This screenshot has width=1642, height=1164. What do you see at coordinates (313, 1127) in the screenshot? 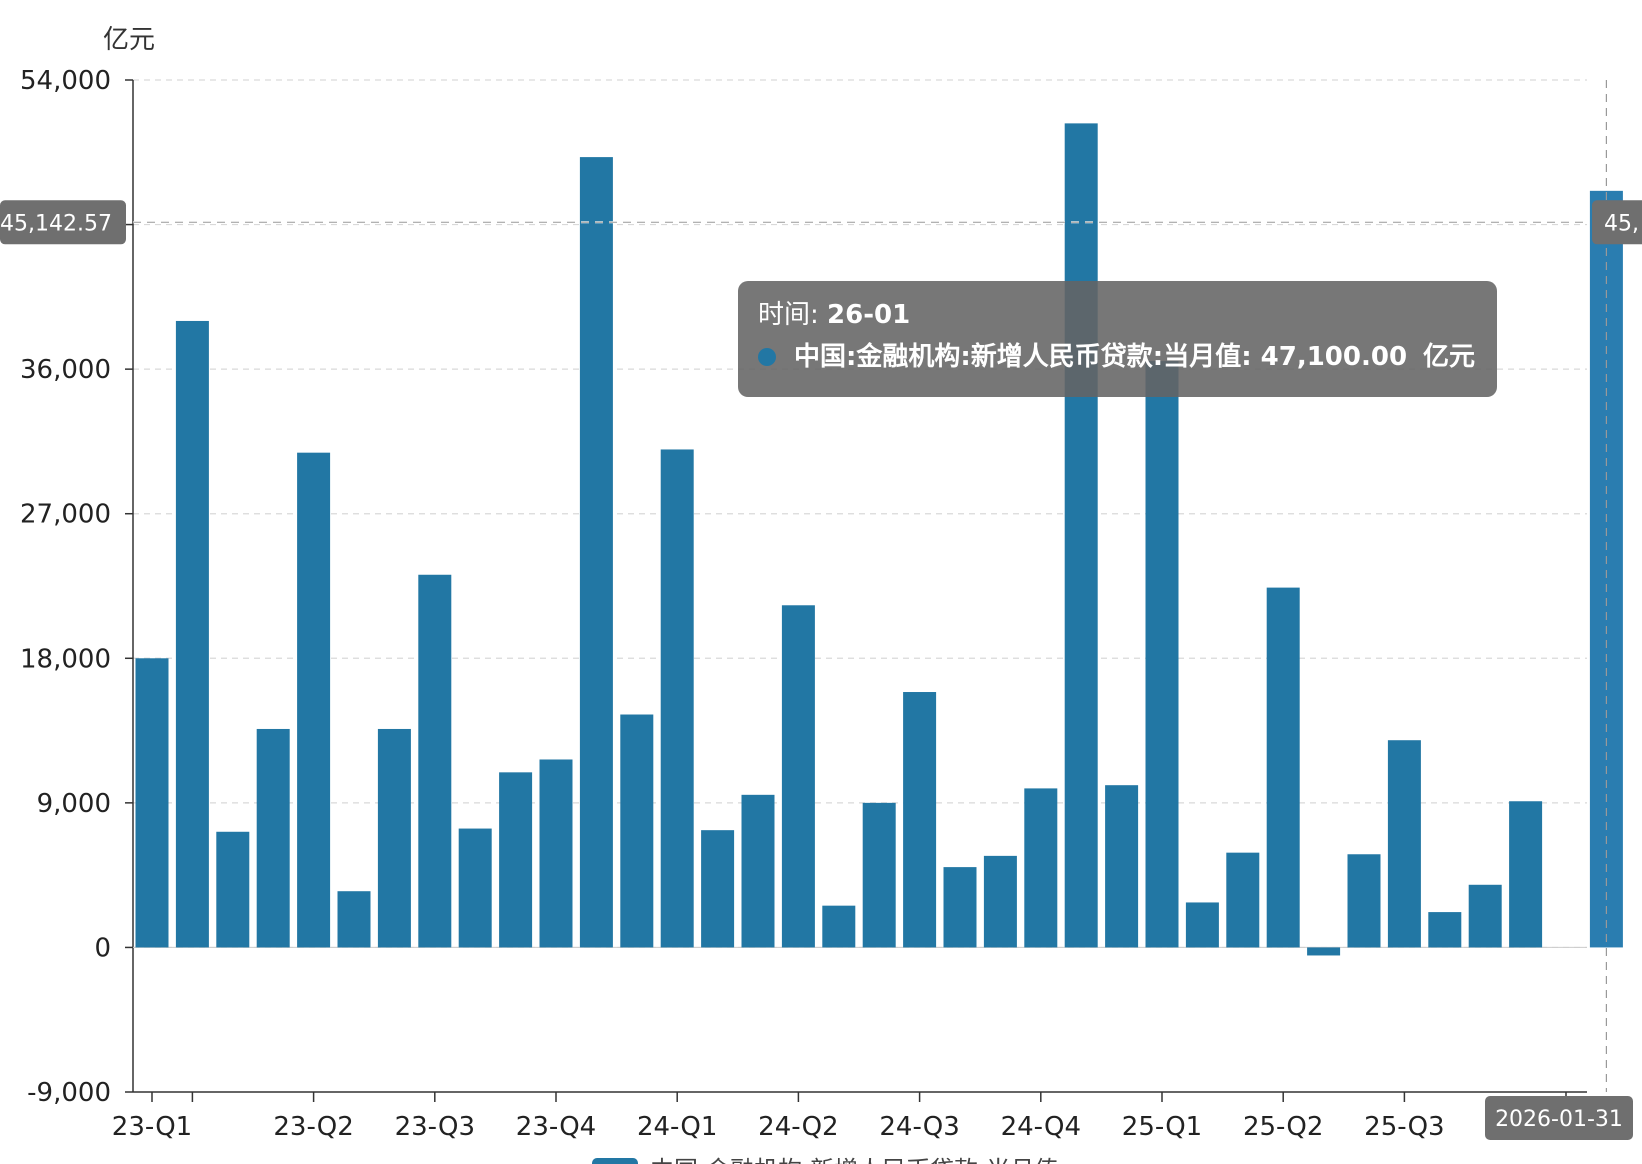
I see `x-tick-label: 23-Q2` at bounding box center [313, 1127].